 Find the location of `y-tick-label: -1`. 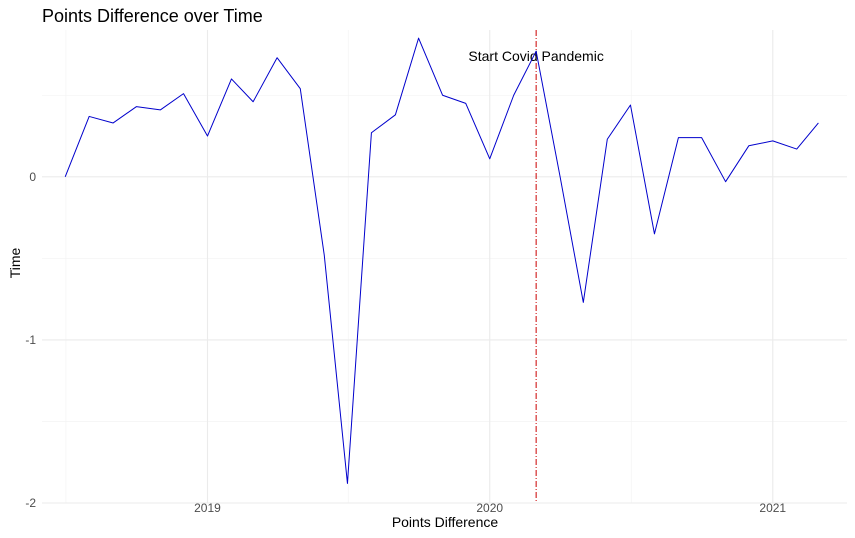

y-tick-label: -1 is located at coordinates (30, 340).